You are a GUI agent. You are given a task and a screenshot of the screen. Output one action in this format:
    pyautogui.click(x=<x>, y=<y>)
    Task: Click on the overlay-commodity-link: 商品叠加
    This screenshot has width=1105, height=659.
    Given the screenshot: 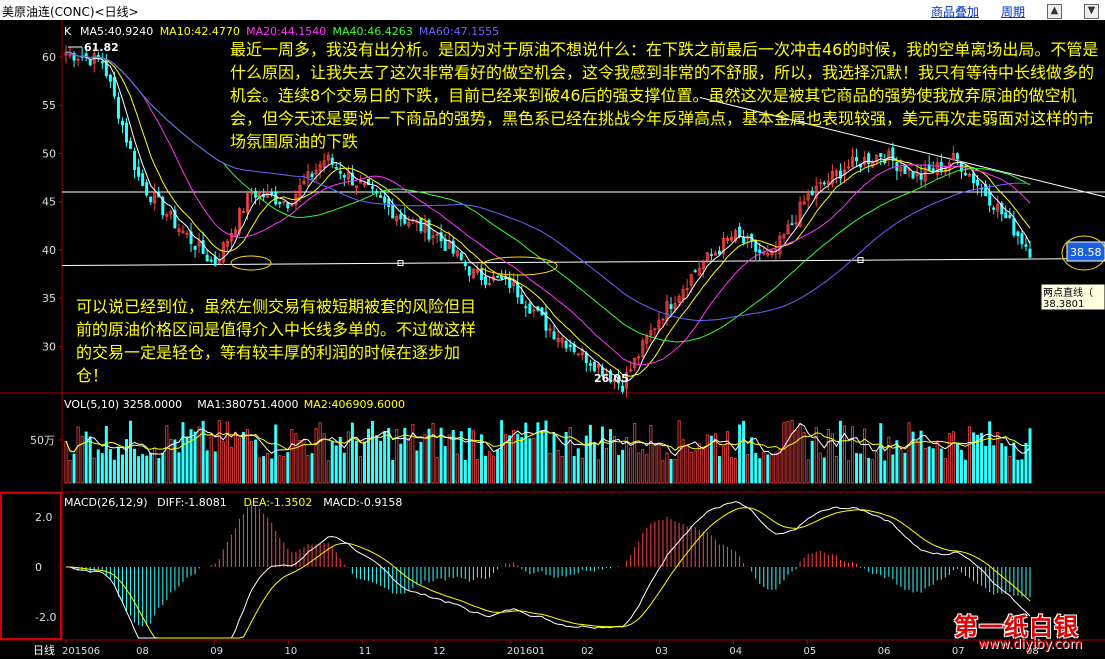 What is the action you would take?
    pyautogui.click(x=954, y=12)
    